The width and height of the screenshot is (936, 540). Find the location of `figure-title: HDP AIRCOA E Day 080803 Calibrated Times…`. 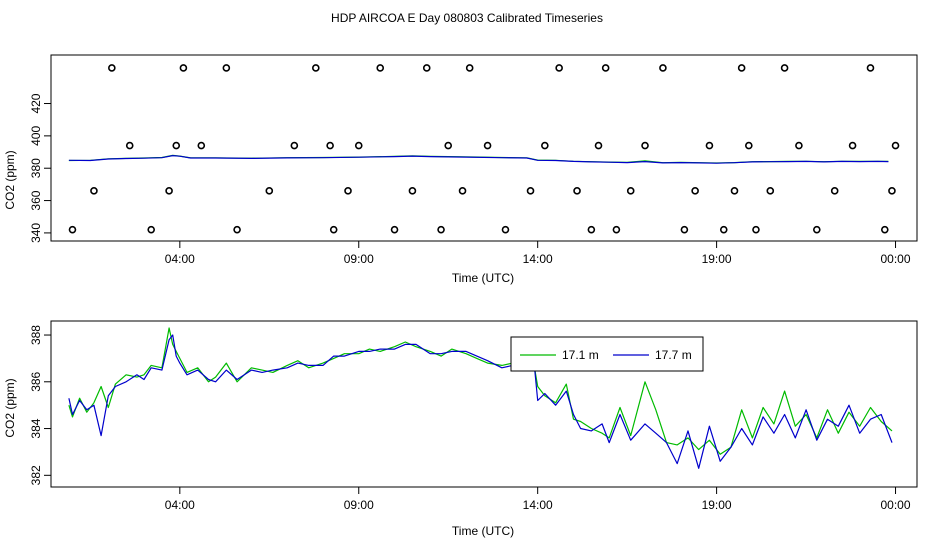

figure-title: HDP AIRCOA E Day 080803 Calibrated Times… is located at coordinates (467, 18).